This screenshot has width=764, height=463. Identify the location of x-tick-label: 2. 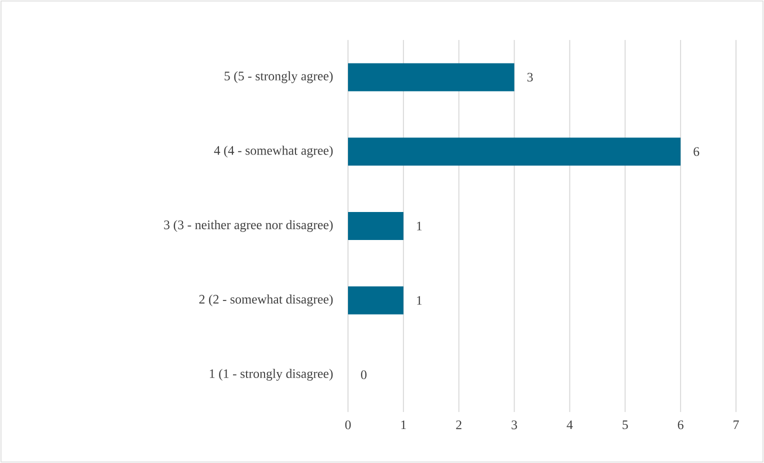
(459, 425).